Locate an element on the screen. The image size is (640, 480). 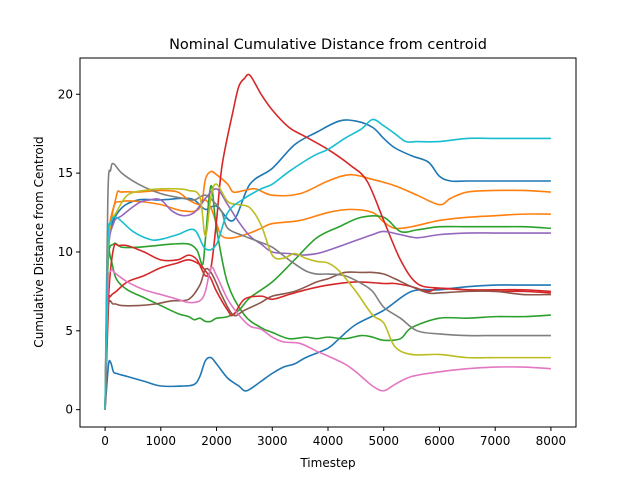
y-axis: 0 5 10 15 20 is located at coordinates (69, 252).